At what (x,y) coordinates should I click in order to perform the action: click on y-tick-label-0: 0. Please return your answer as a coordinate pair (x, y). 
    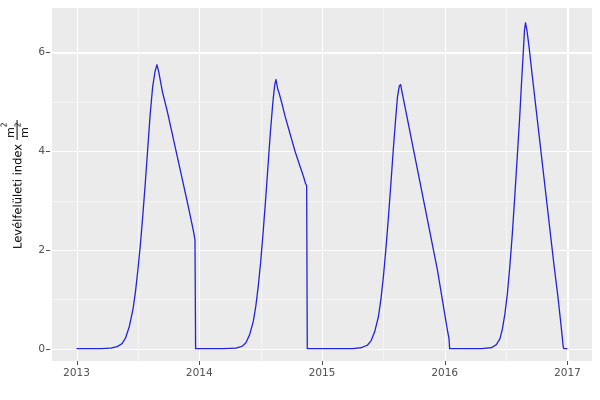
    Looking at the image, I should click on (41, 348).